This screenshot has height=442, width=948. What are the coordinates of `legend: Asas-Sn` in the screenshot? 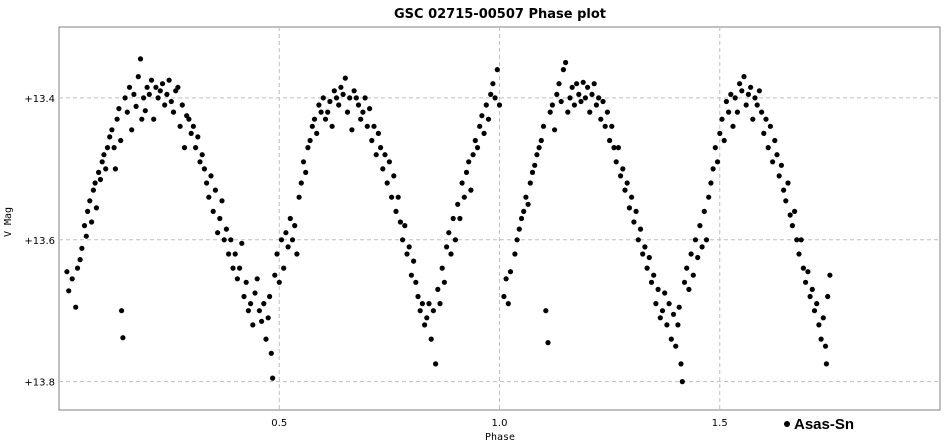 It's located at (819, 424).